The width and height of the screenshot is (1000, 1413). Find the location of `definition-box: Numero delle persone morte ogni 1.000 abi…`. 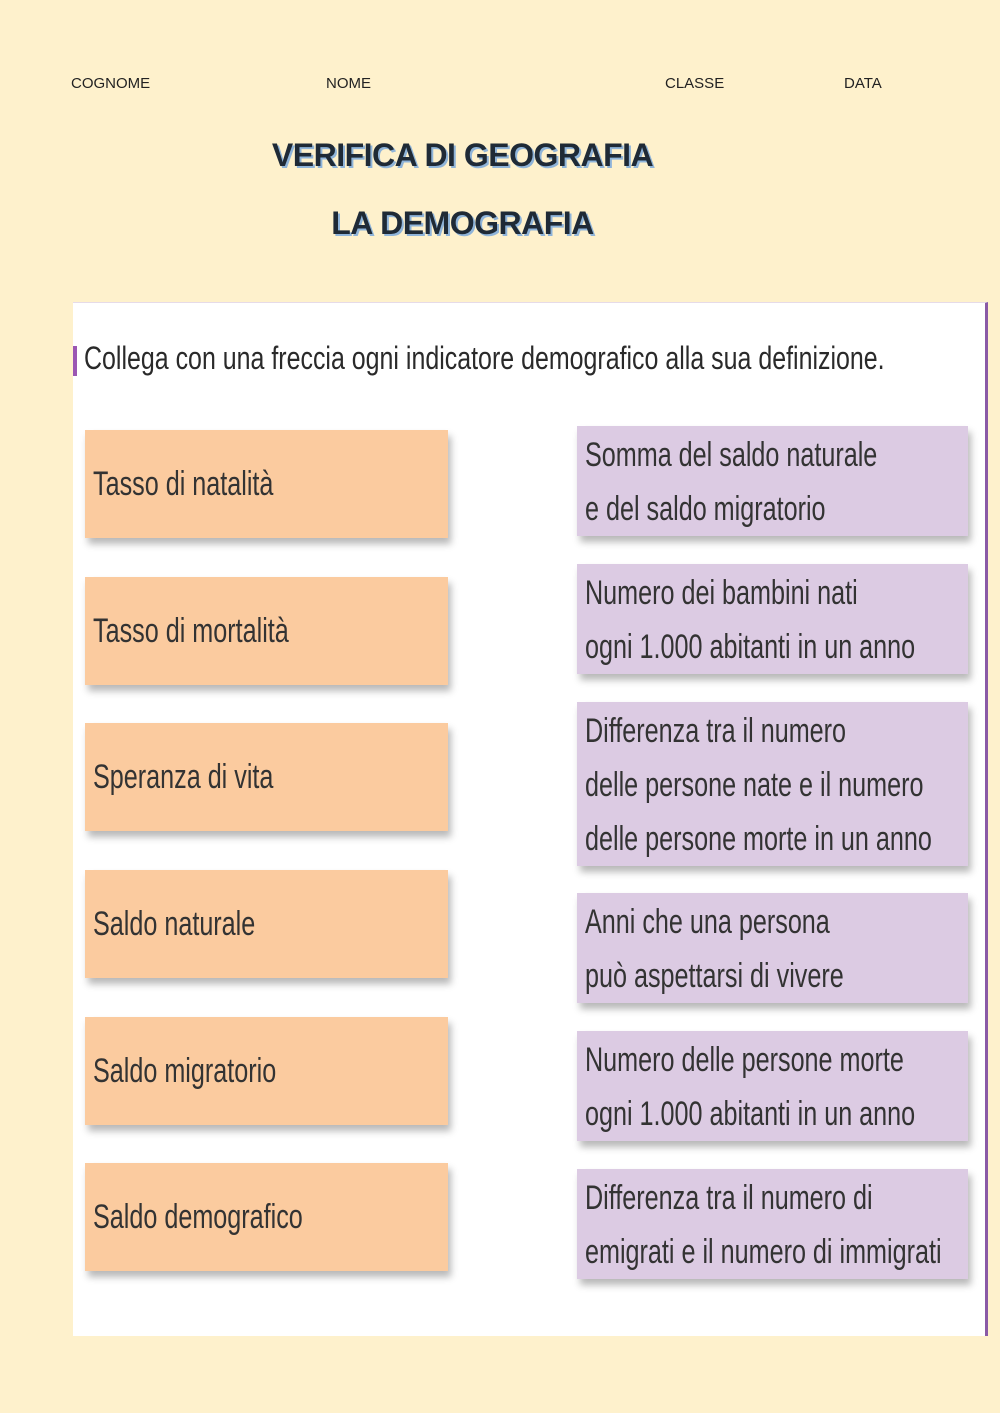

definition-box: Numero delle persone morte ogni 1.000 abi… is located at coordinates (772, 1086).